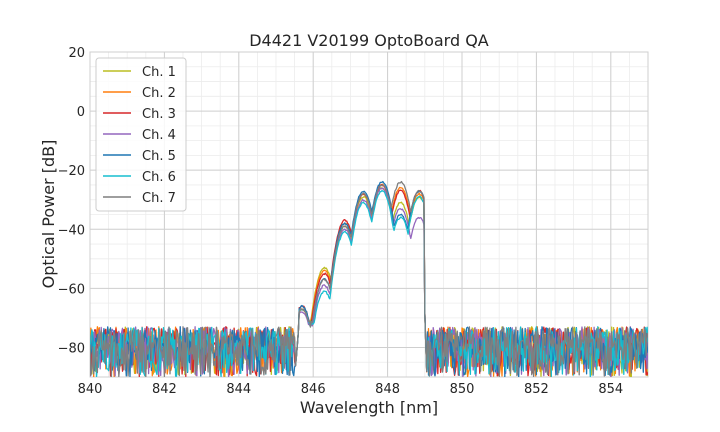 The width and height of the screenshot is (720, 432). I want to click on y-tick-label: −60, so click(71, 289).